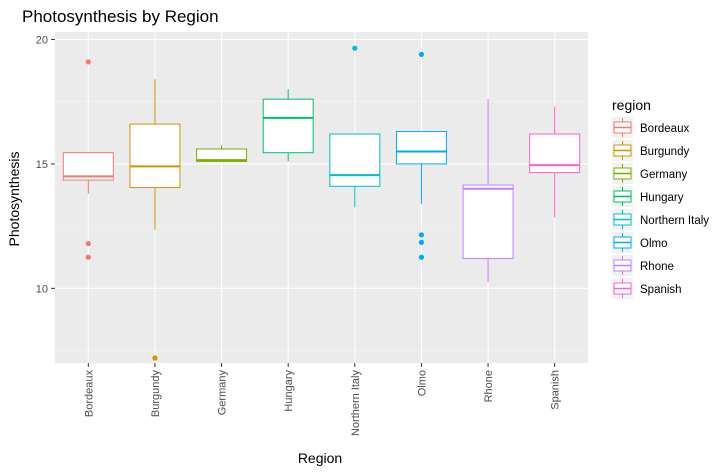 The image size is (725, 472). Describe the element at coordinates (356, 403) in the screenshot. I see `x-tick-label: Northern Italy` at that location.